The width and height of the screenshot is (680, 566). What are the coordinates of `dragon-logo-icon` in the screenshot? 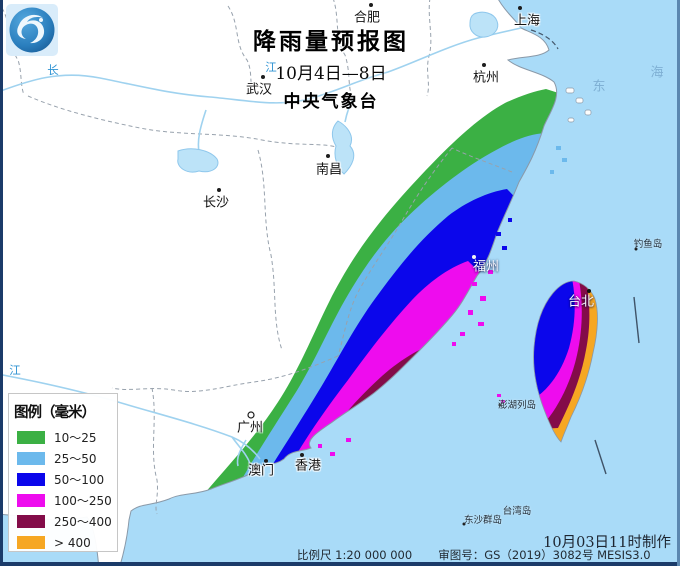 It's located at (32, 30).